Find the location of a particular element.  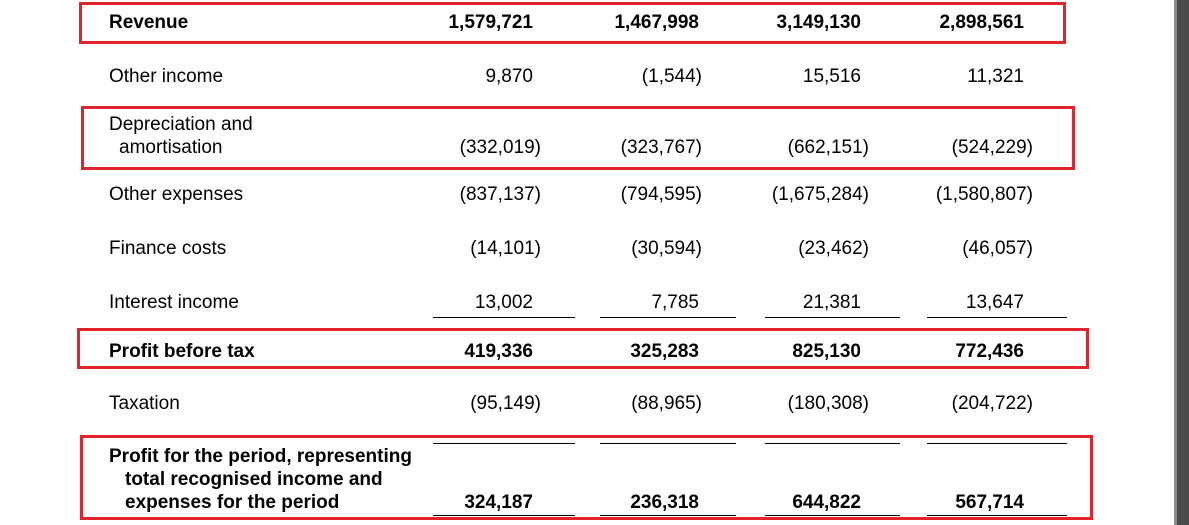

revenue-value-3: 3,149,130 is located at coordinates (818, 22).